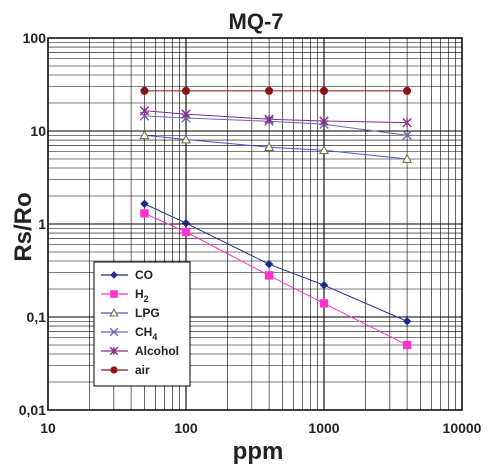  Describe the element at coordinates (258, 451) in the screenshot. I see `x-axis-label: ppm` at that location.